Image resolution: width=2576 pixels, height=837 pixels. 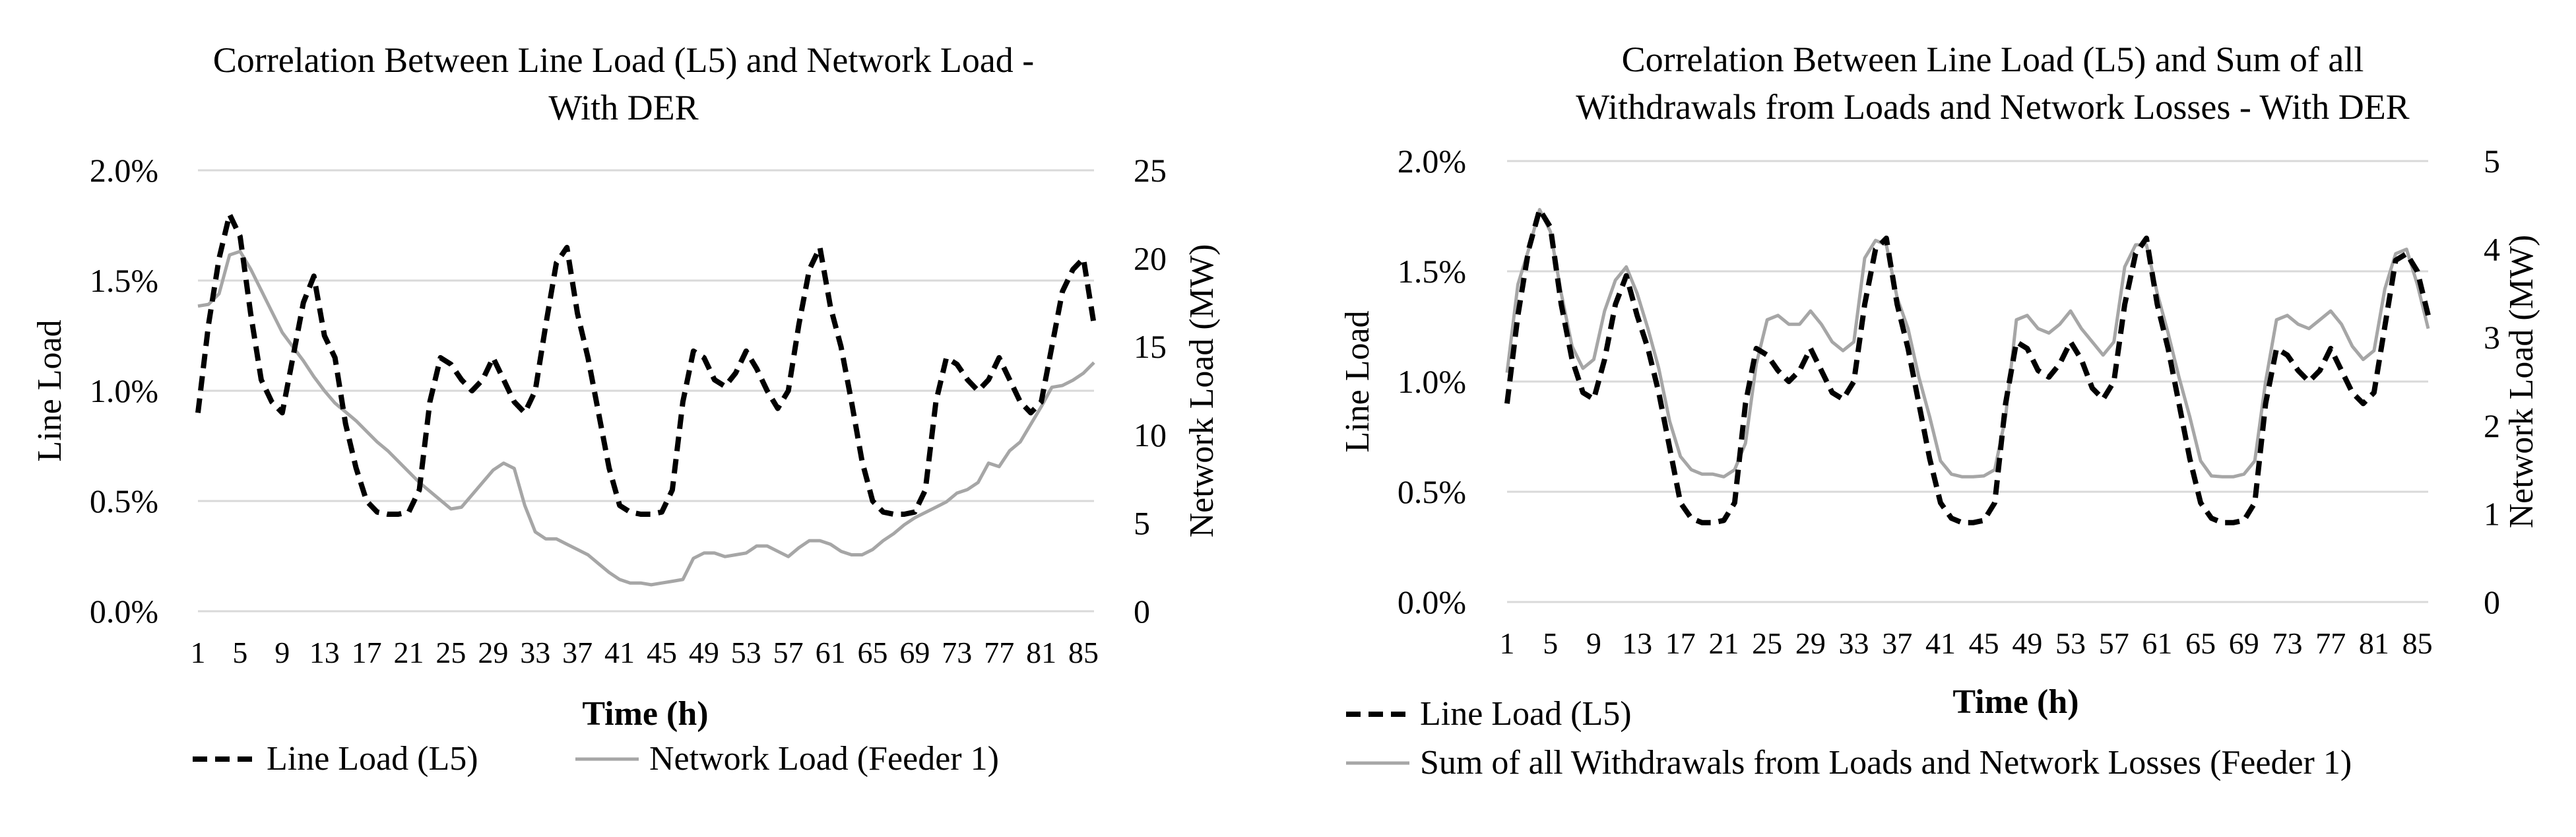 I want to click on y2-tick-label: 25, so click(x=1150, y=170).